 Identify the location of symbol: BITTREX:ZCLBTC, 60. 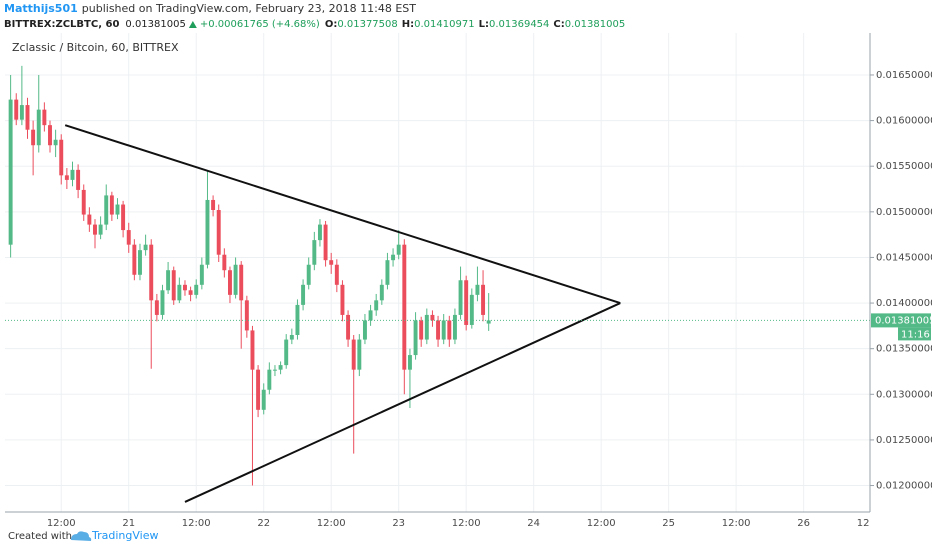
(61, 24).